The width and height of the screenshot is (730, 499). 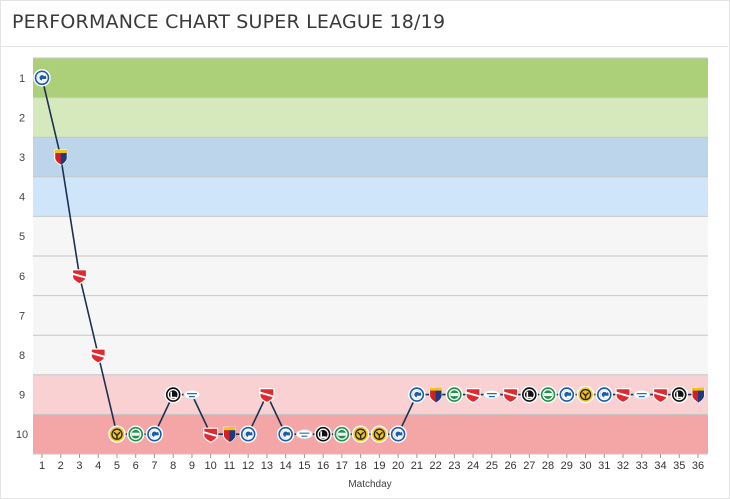 I want to click on y-tick-label: 8, so click(x=22, y=356).